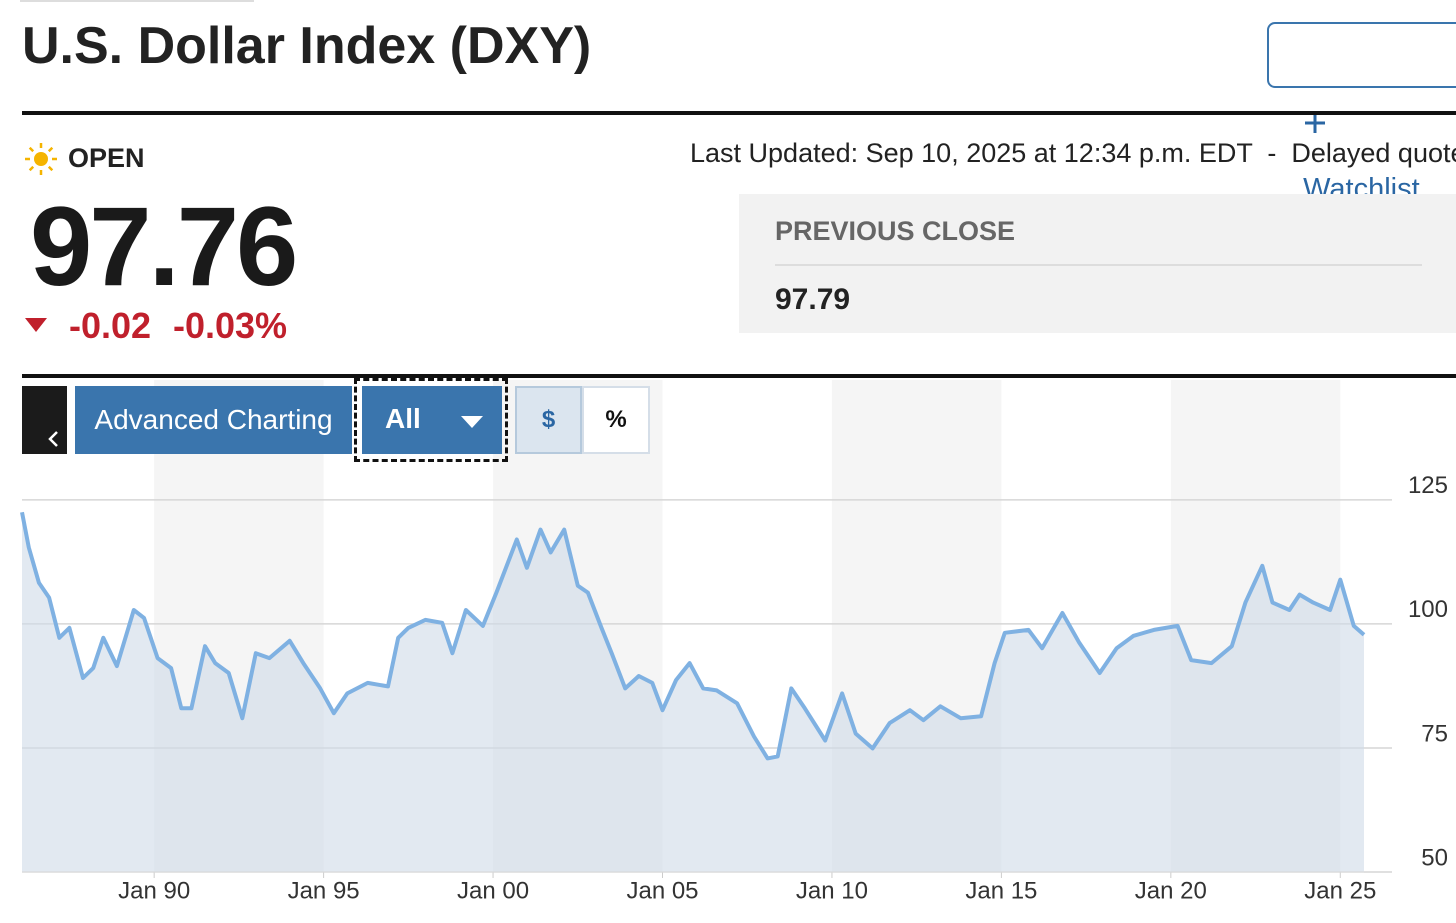  I want to click on dollar-toggle: $, so click(548, 420).